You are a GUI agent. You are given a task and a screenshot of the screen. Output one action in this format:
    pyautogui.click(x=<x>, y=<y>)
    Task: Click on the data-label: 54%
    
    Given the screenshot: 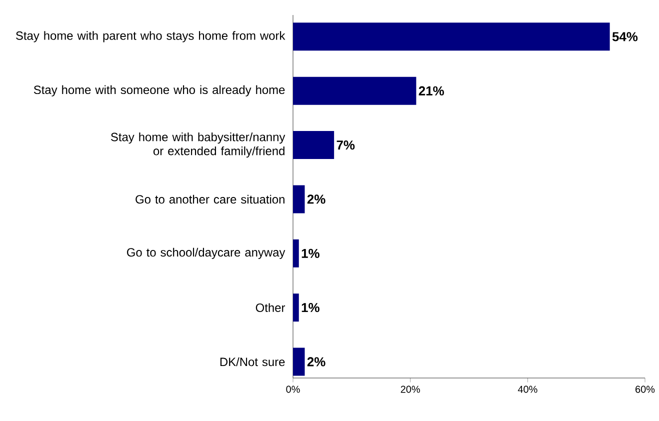 What is the action you would take?
    pyautogui.click(x=625, y=37)
    